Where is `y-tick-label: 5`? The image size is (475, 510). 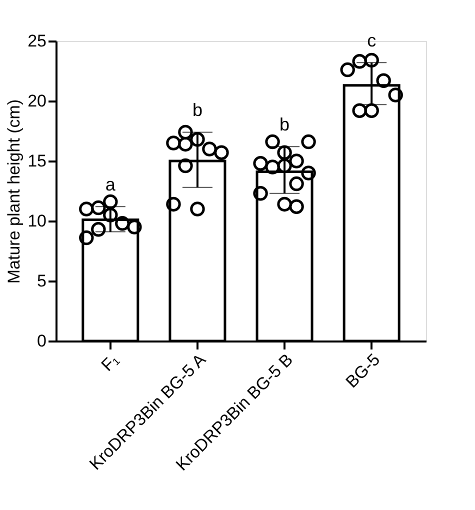
y-tick-label: 5 is located at coordinates (41, 281).